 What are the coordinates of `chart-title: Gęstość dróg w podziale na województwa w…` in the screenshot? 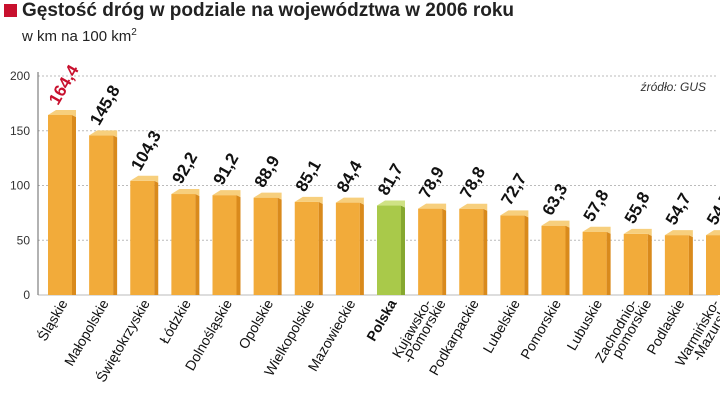 It's located at (268, 10).